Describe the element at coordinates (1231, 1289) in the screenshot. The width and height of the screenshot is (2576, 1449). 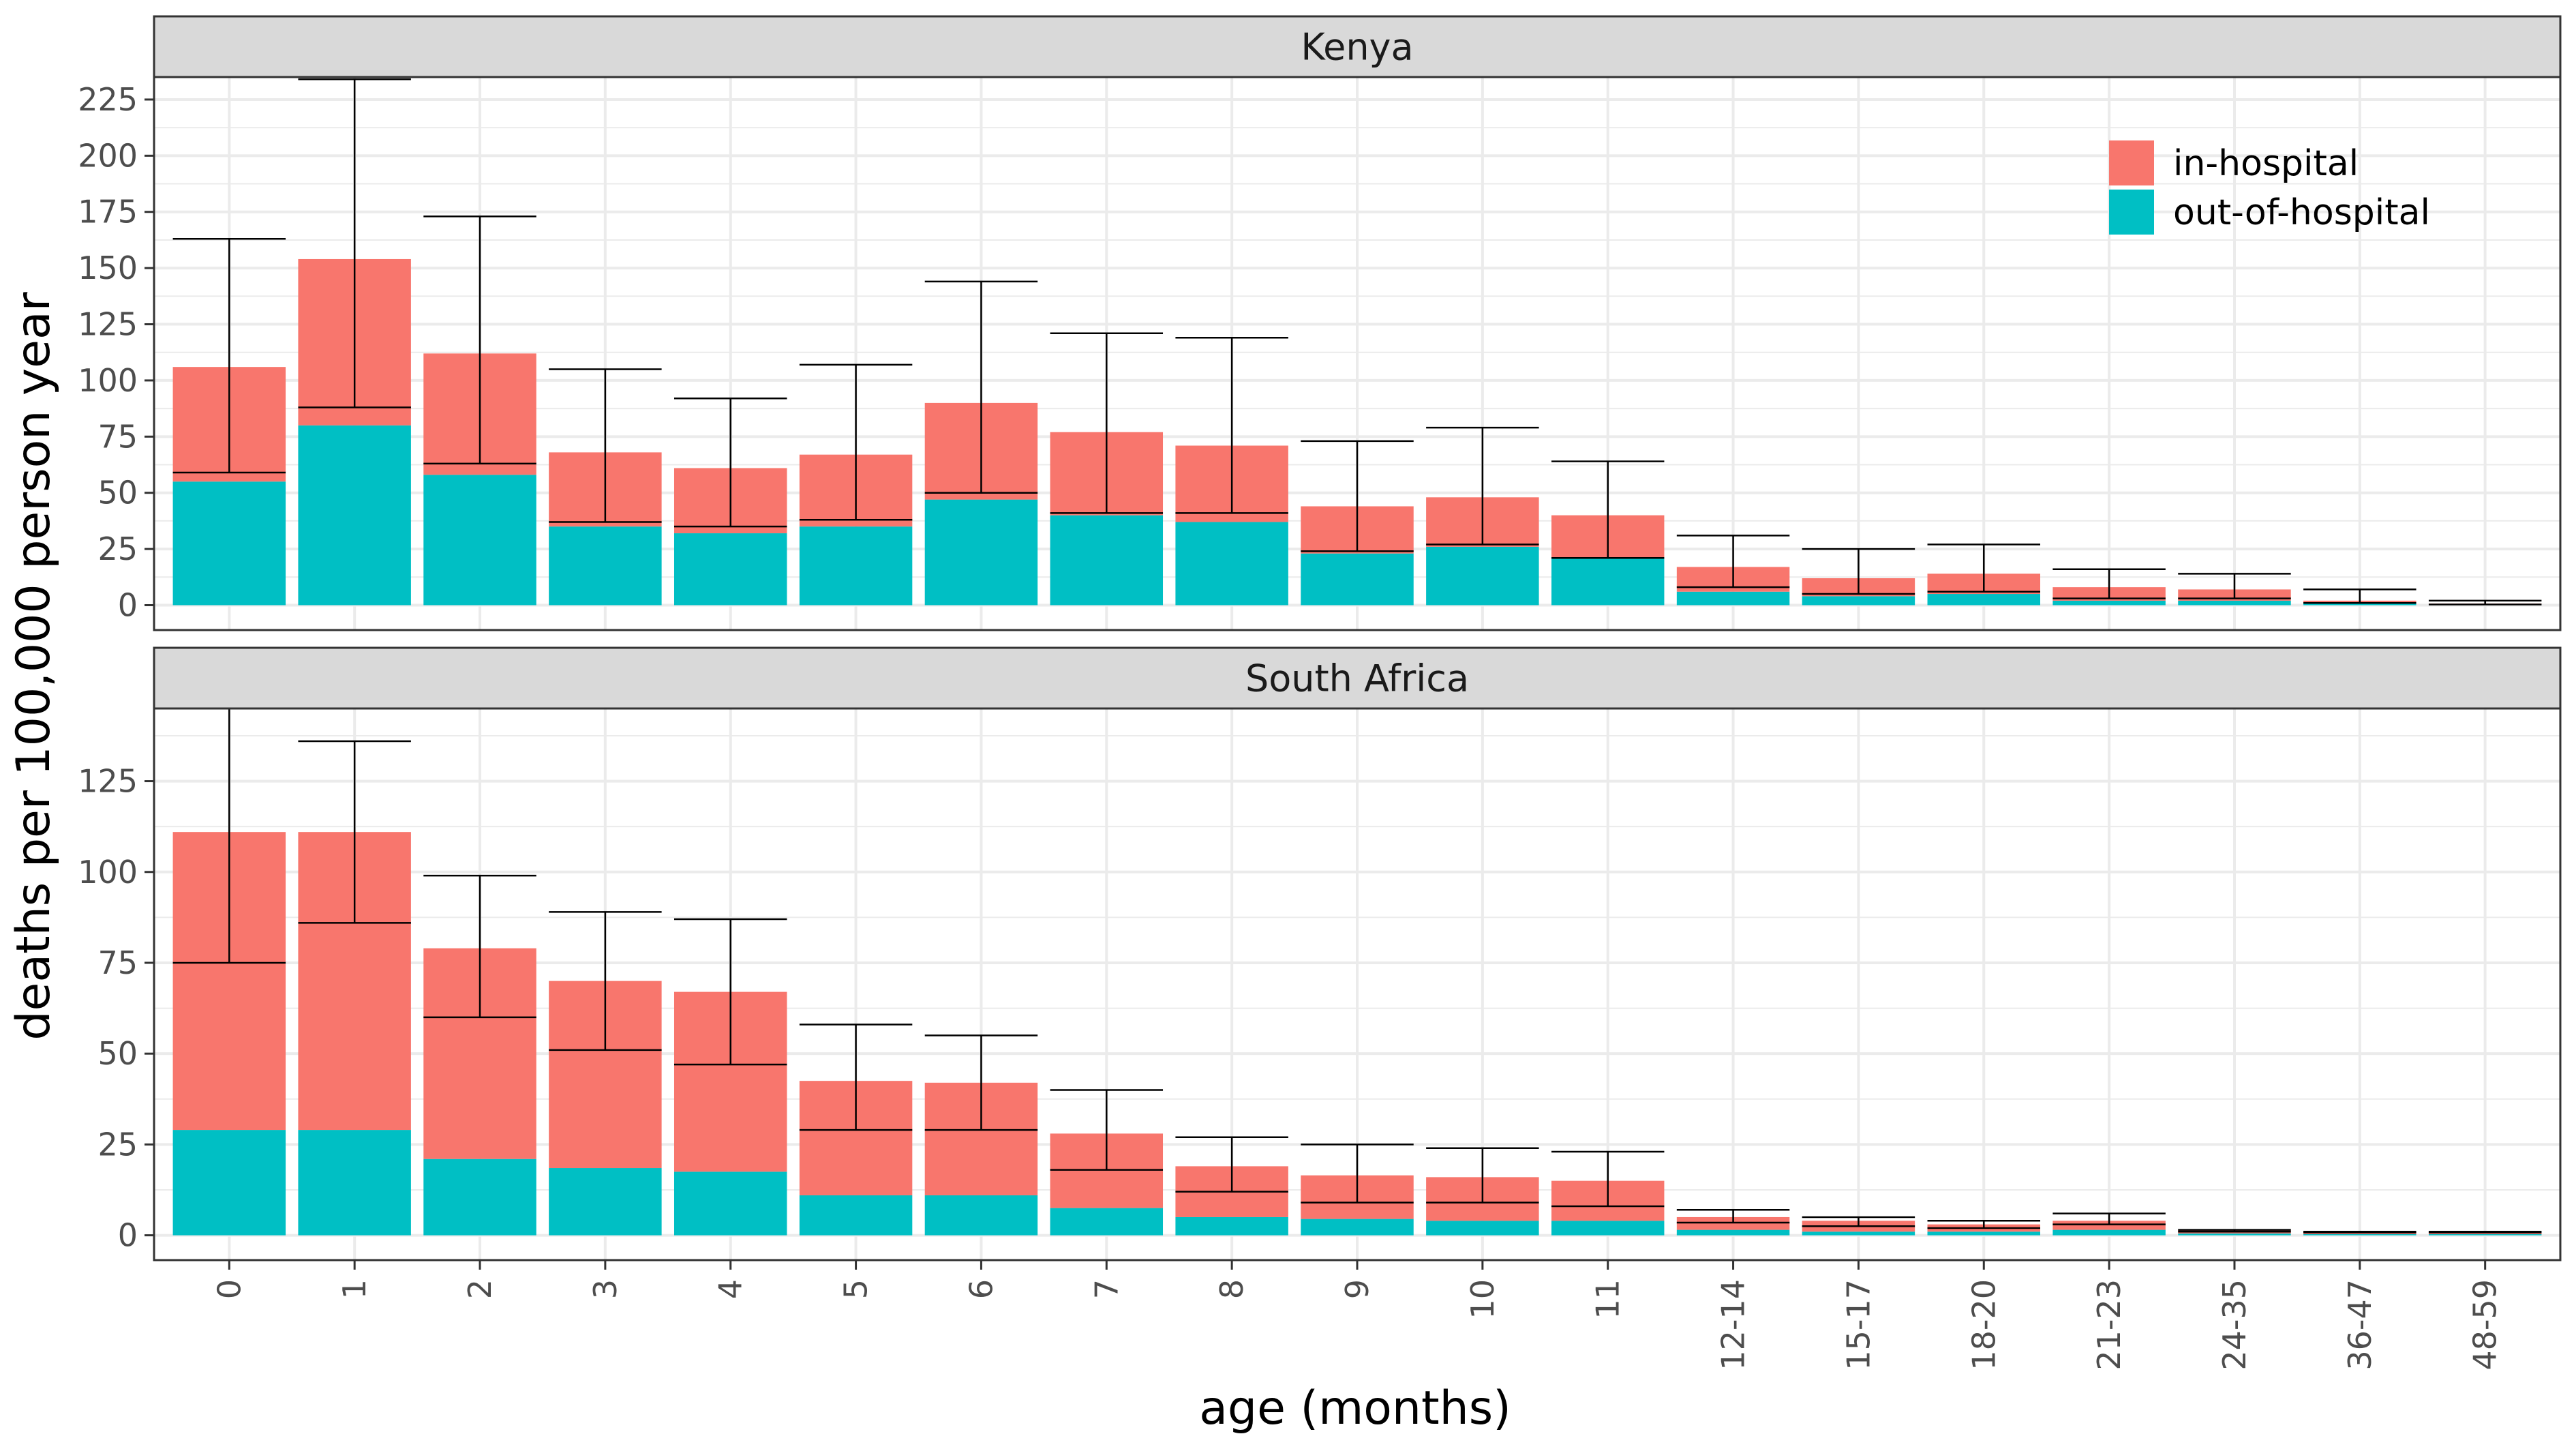
I see `x-tick-label: 8` at that location.